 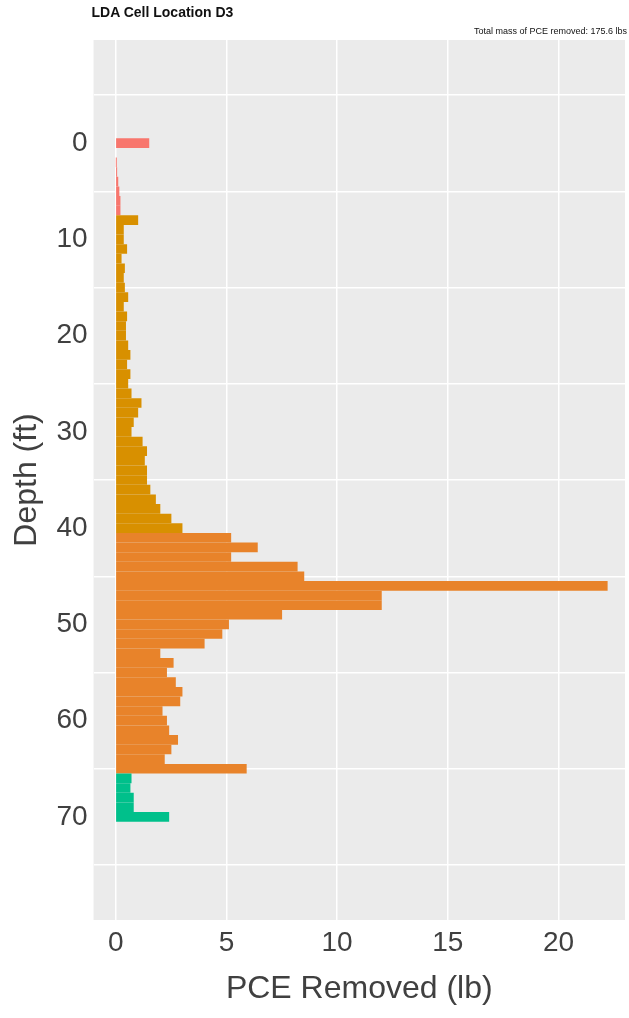 I want to click on y-tick-label: 50, so click(x=72, y=623).